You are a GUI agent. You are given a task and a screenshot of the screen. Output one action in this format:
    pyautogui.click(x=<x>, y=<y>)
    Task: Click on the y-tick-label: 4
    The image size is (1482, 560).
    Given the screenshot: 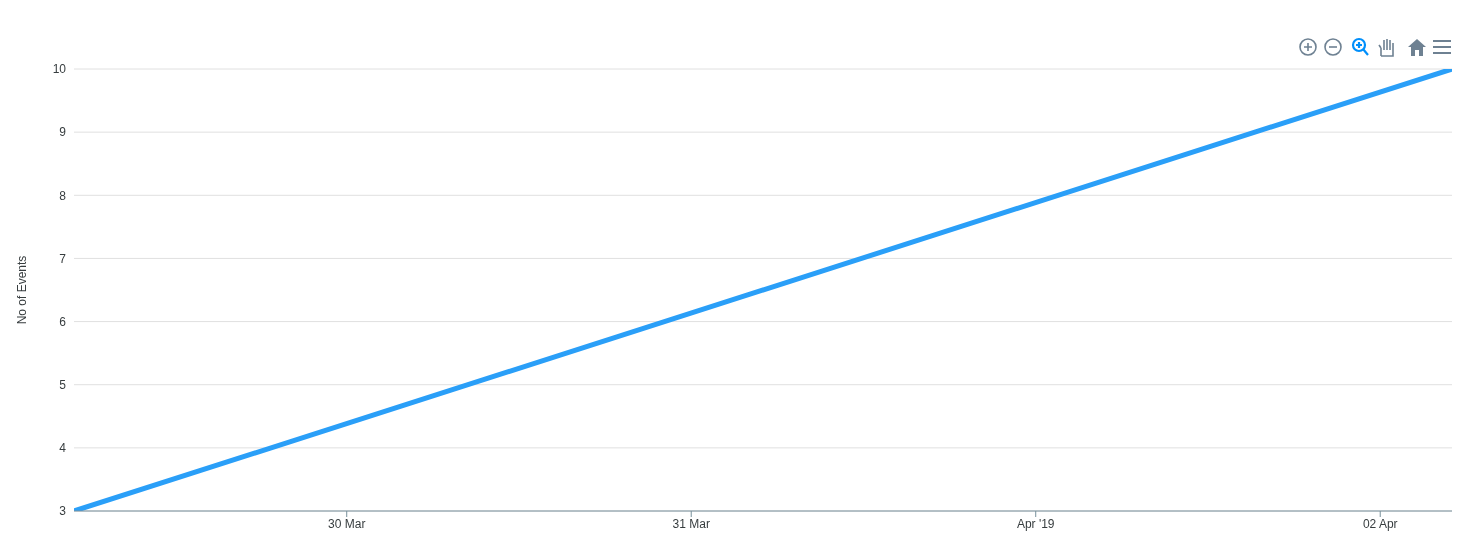 What is the action you would take?
    pyautogui.click(x=63, y=448)
    